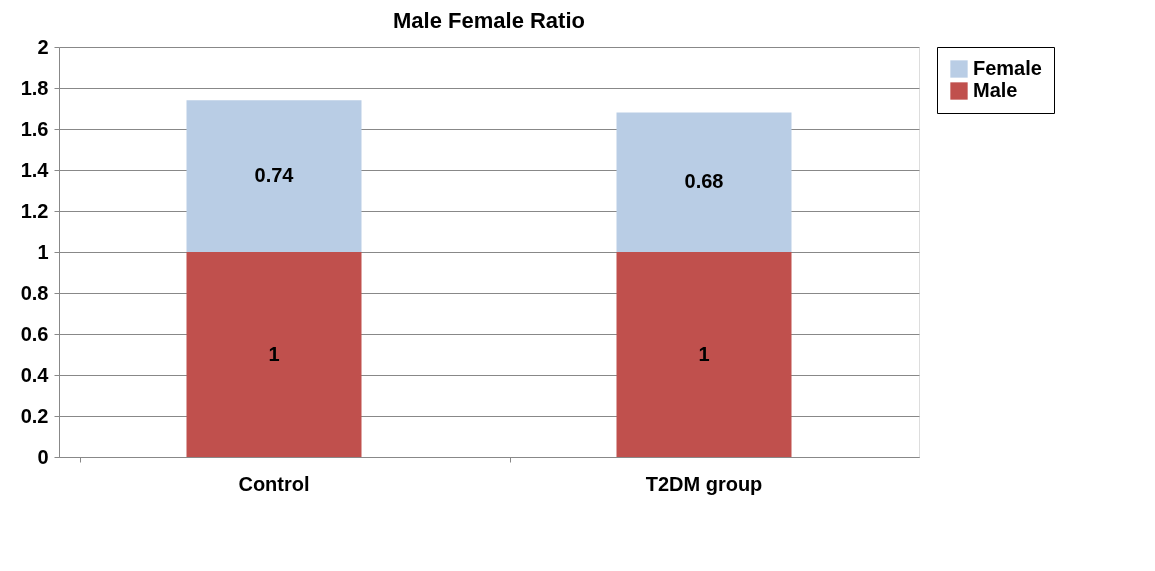  What do you see at coordinates (34, 87) in the screenshot?
I see `y-tick-label: 1.8` at bounding box center [34, 87].